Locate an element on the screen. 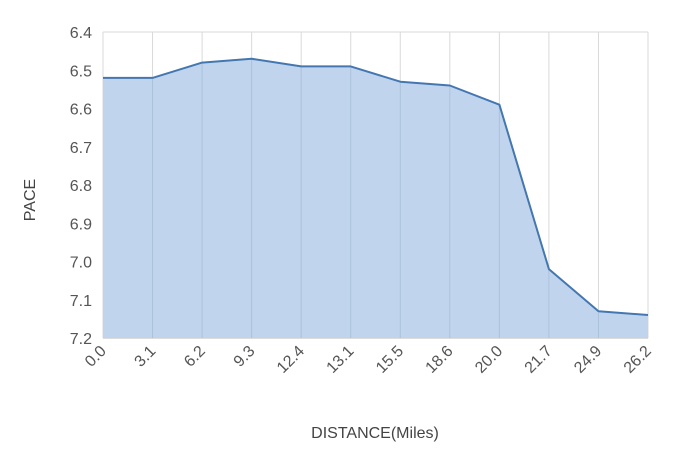  x-tick-label: 12.4 is located at coordinates (291, 360).